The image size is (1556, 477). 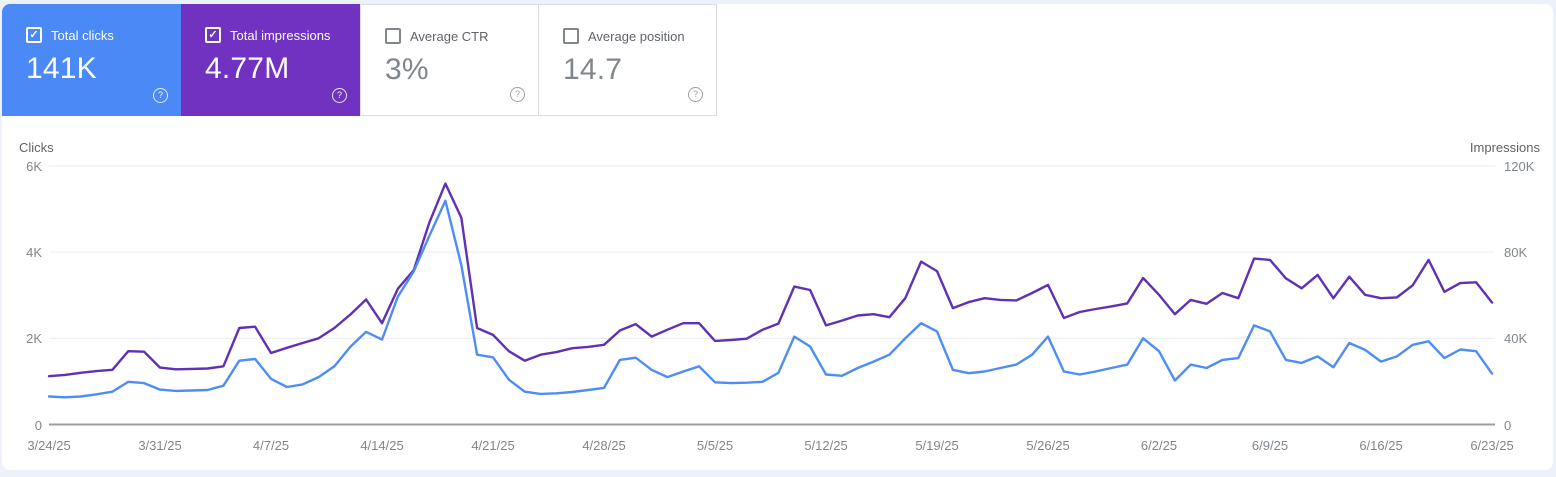 I want to click on checkbox-average-position: ✓, so click(x=571, y=36).